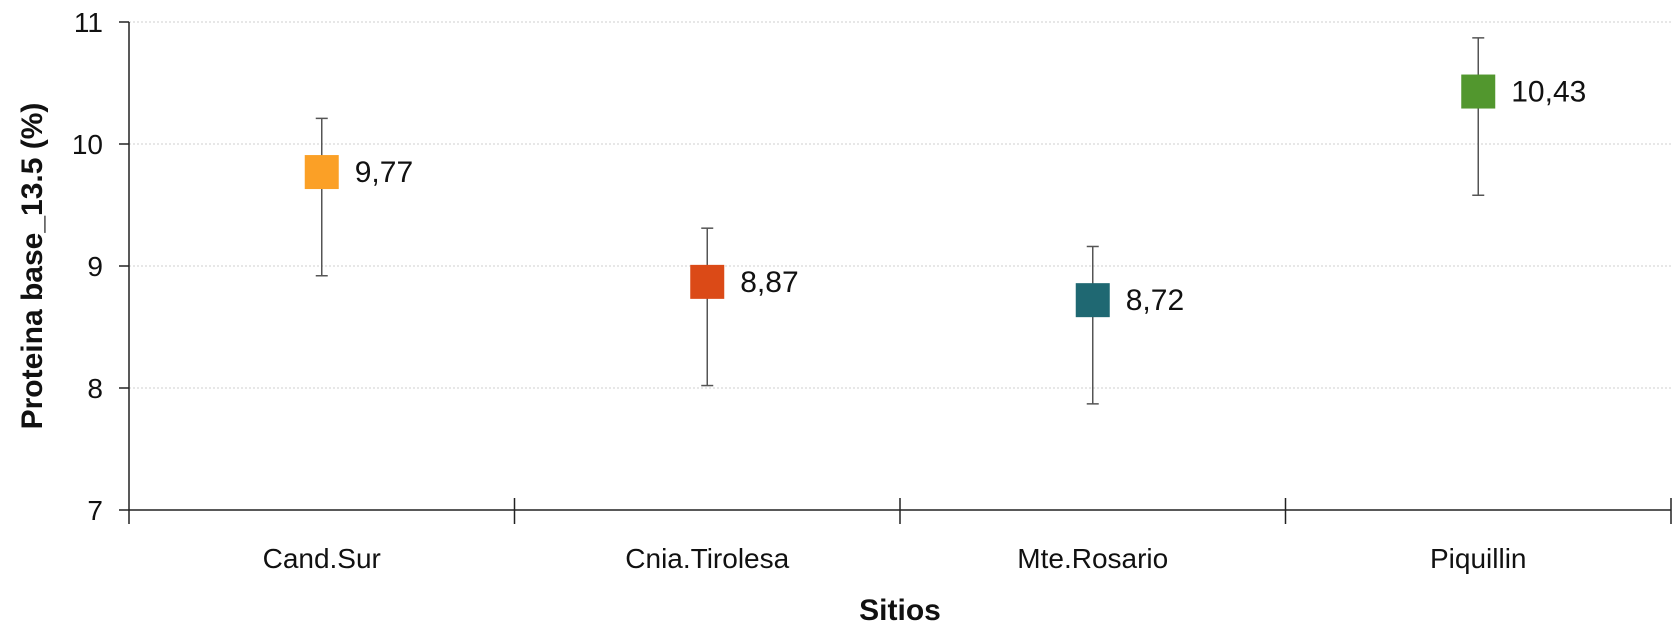 This screenshot has width=1679, height=629. Describe the element at coordinates (1092, 558) in the screenshot. I see `x-tick-label: Mte.Rosario` at that location.